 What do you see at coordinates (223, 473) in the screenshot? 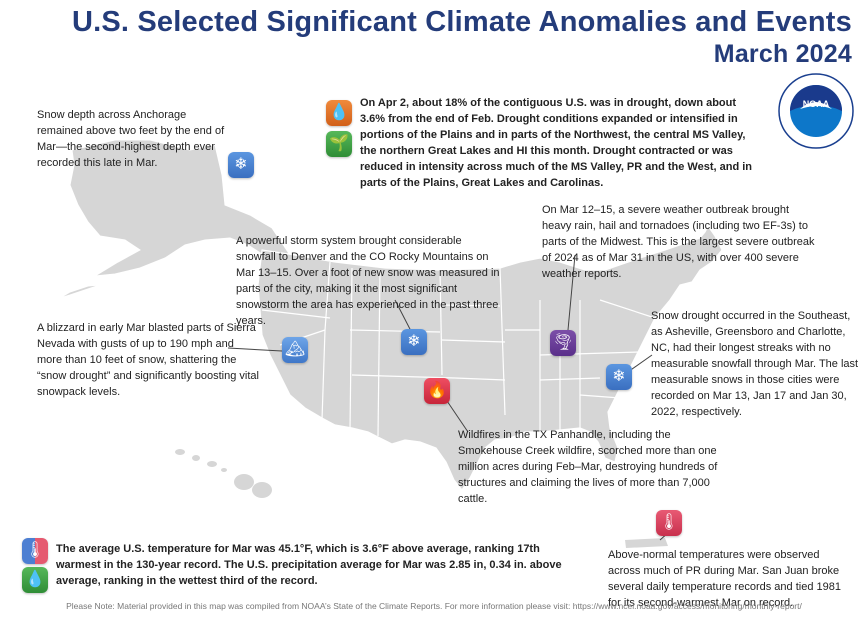
I see `hawaii` at bounding box center [223, 473].